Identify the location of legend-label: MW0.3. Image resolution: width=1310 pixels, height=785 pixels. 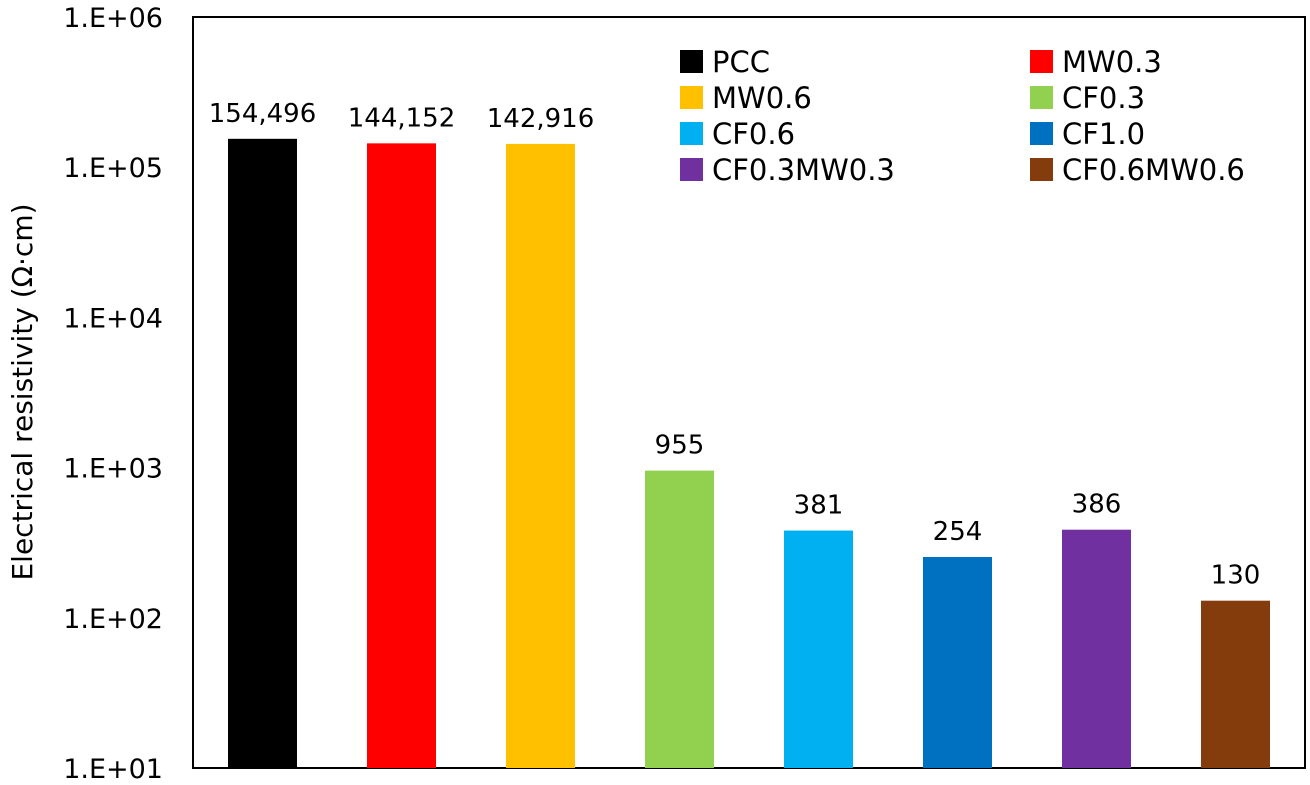
(1112, 62).